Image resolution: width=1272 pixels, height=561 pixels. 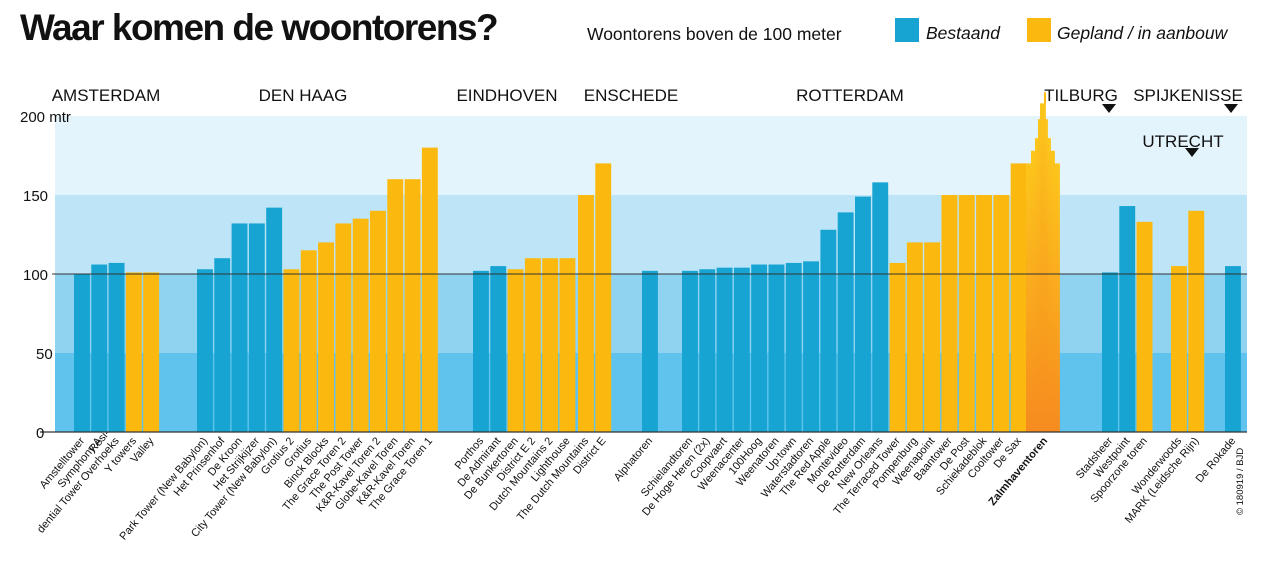 What do you see at coordinates (106, 95) in the screenshot?
I see `city-label: AMSTERDAM` at bounding box center [106, 95].